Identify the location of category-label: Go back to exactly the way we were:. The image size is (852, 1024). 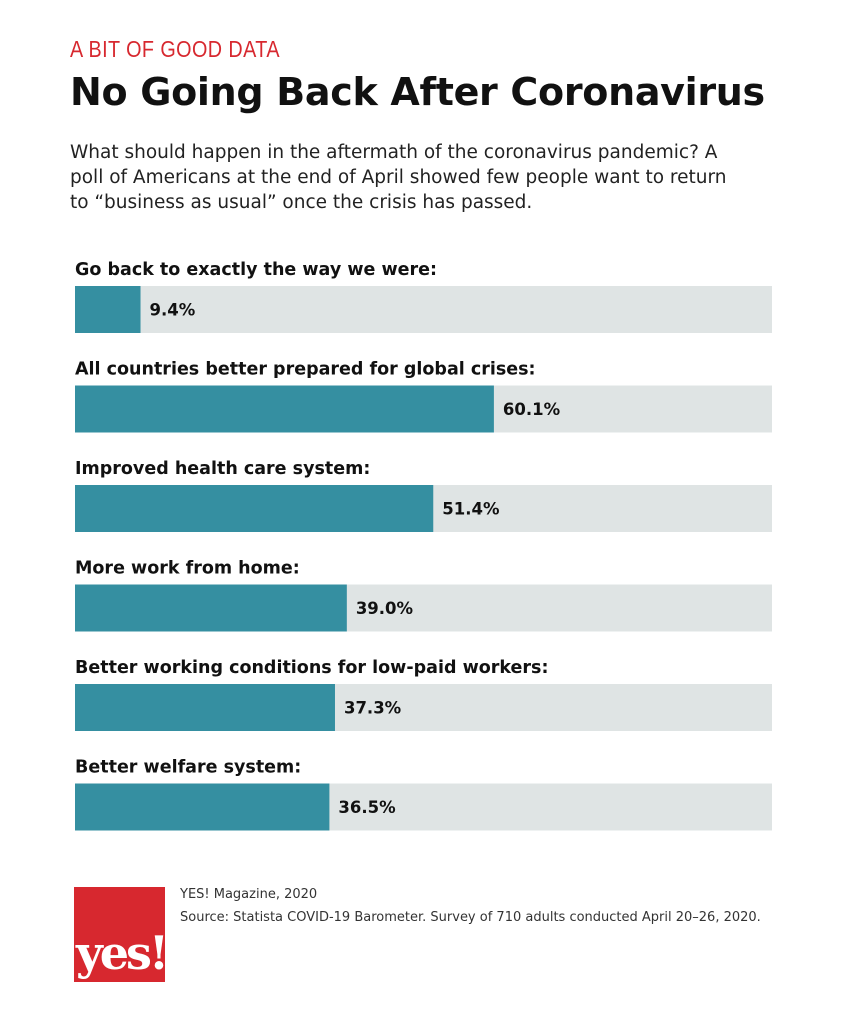
(256, 270).